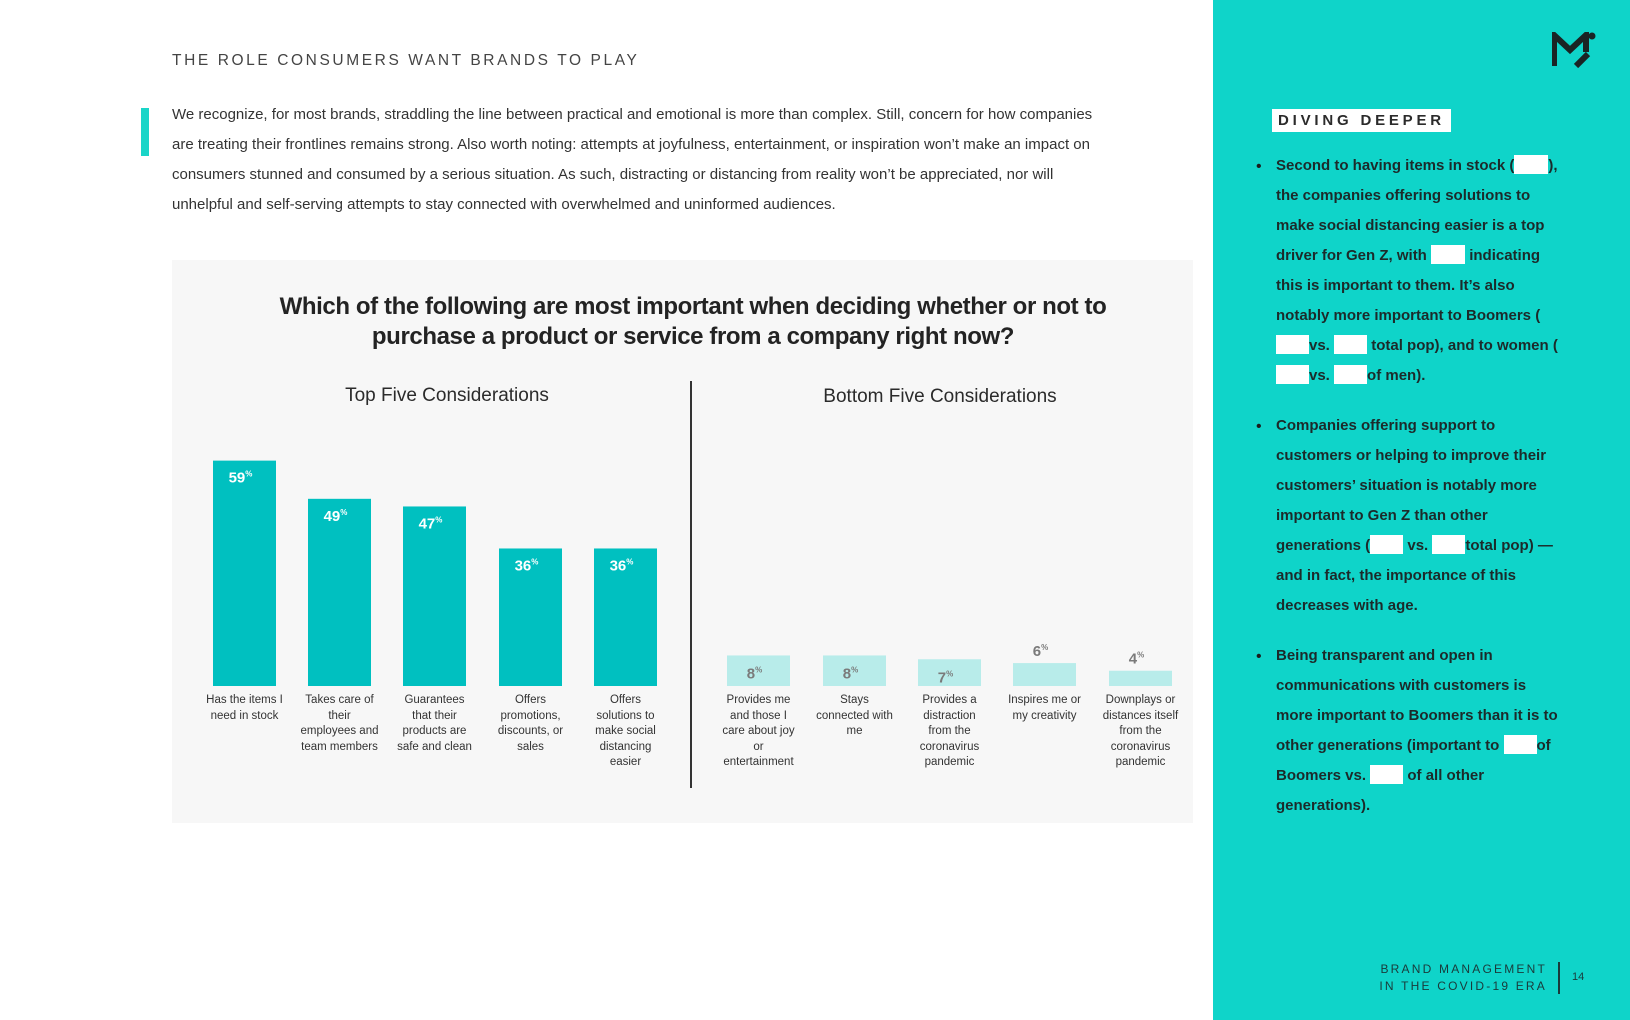 The image size is (1630, 1020). I want to click on bullet-text: of all other generations)., so click(1380, 790).